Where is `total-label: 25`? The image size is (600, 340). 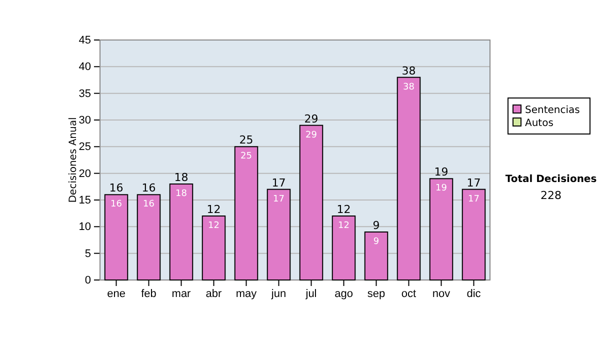
total-label: 25 is located at coordinates (246, 140).